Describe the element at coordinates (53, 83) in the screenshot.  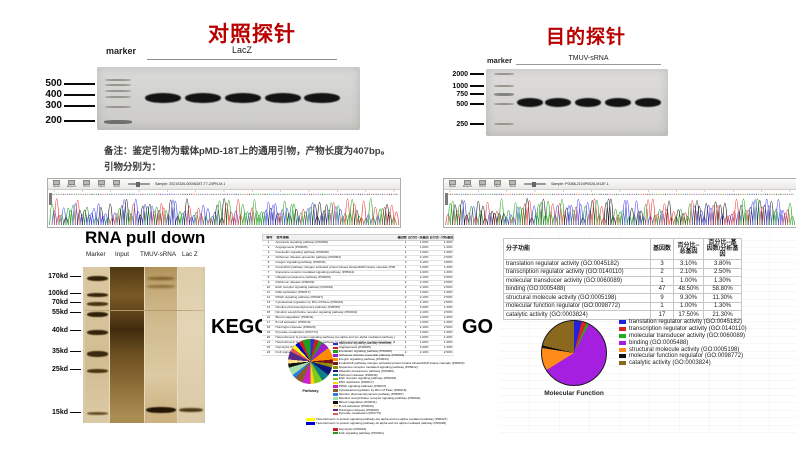
I see `ladder-label: 500` at that location.